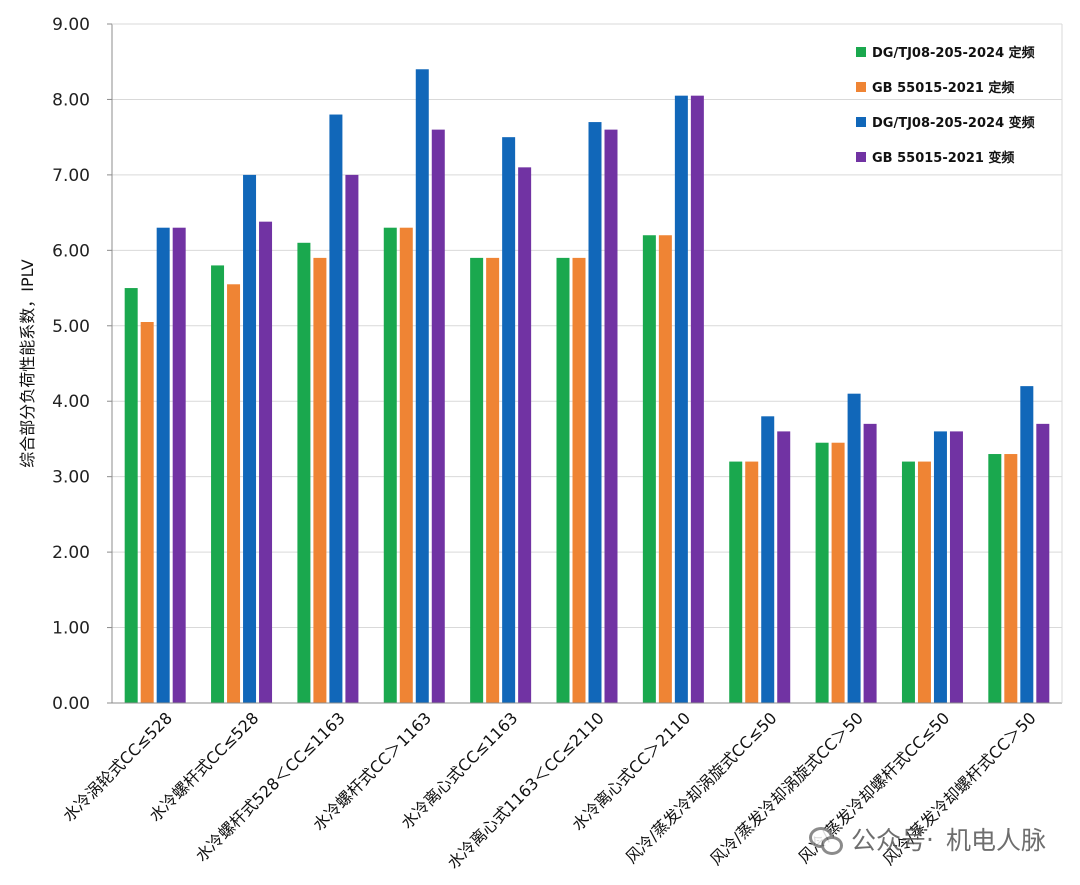 This screenshot has height=885, width=1080. Describe the element at coordinates (953, 123) in the screenshot. I see `legend-label: DG/TJ08-205-2024 变频` at that location.